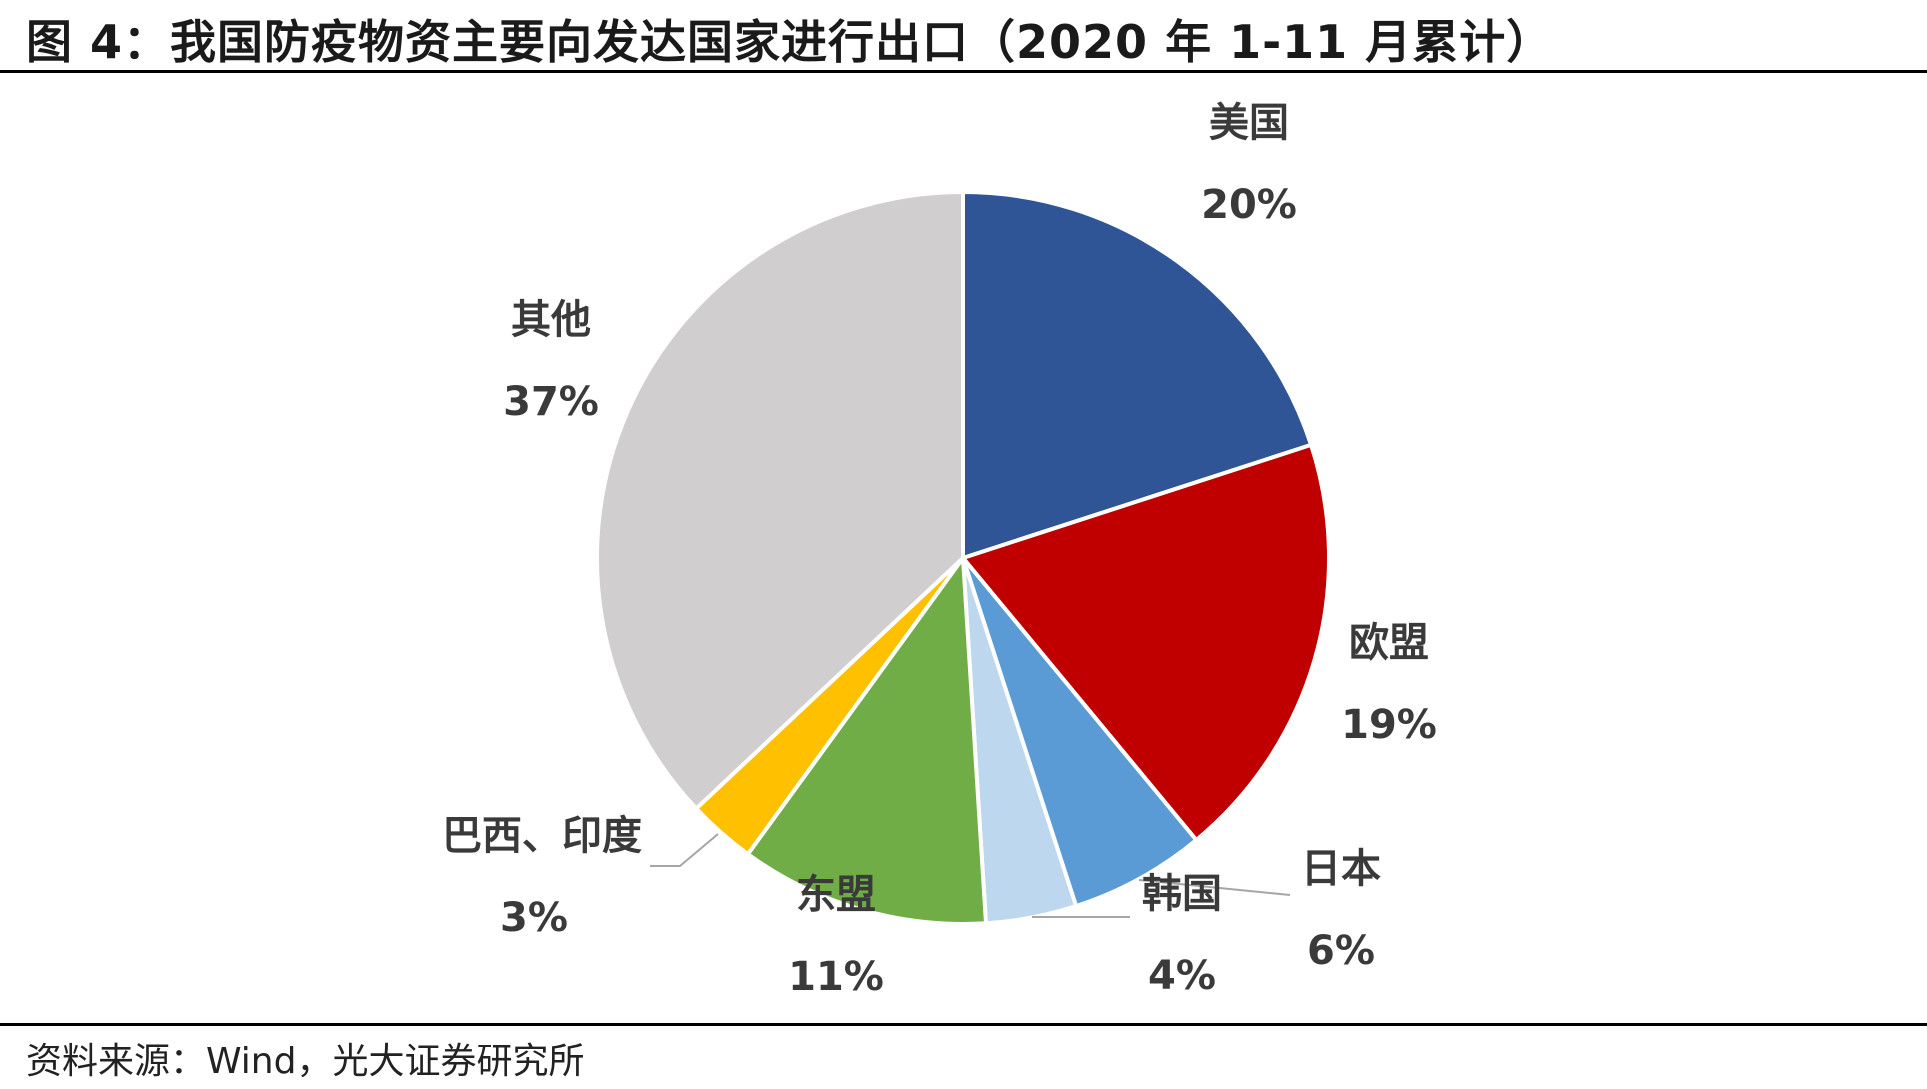  Describe the element at coordinates (963, 1024) in the screenshot. I see `source-rule` at that location.